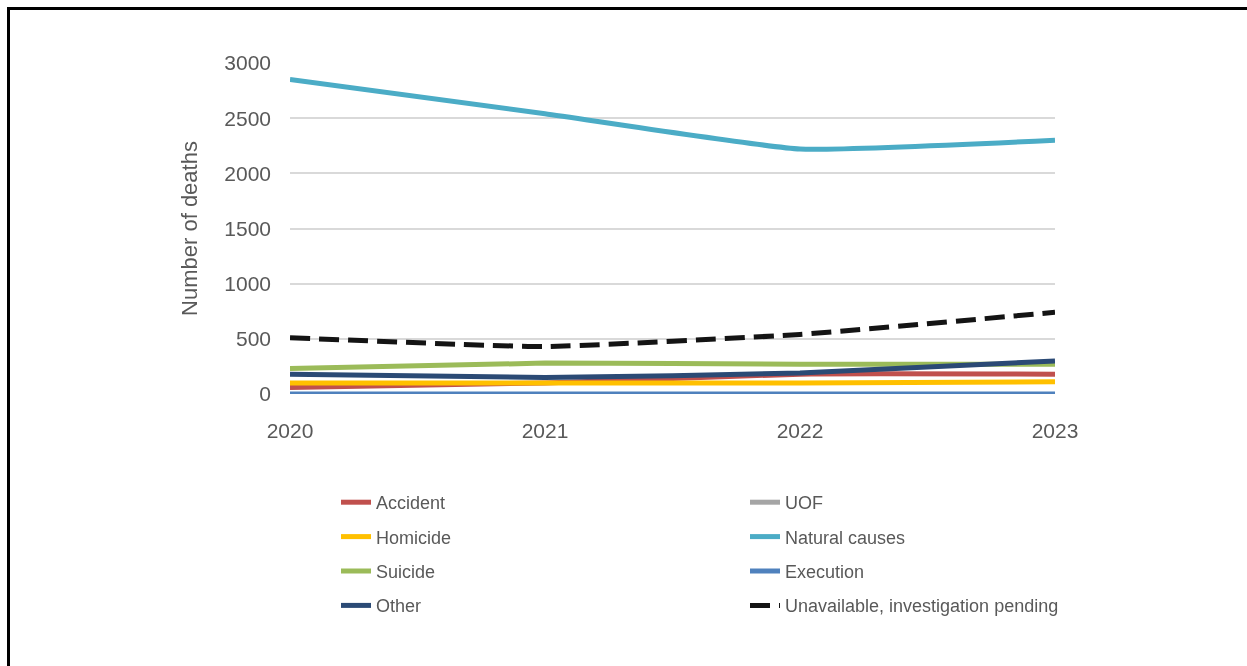 This screenshot has width=1247, height=666. Describe the element at coordinates (825, 572) in the screenshot. I see `legend-label: Execution` at that location.